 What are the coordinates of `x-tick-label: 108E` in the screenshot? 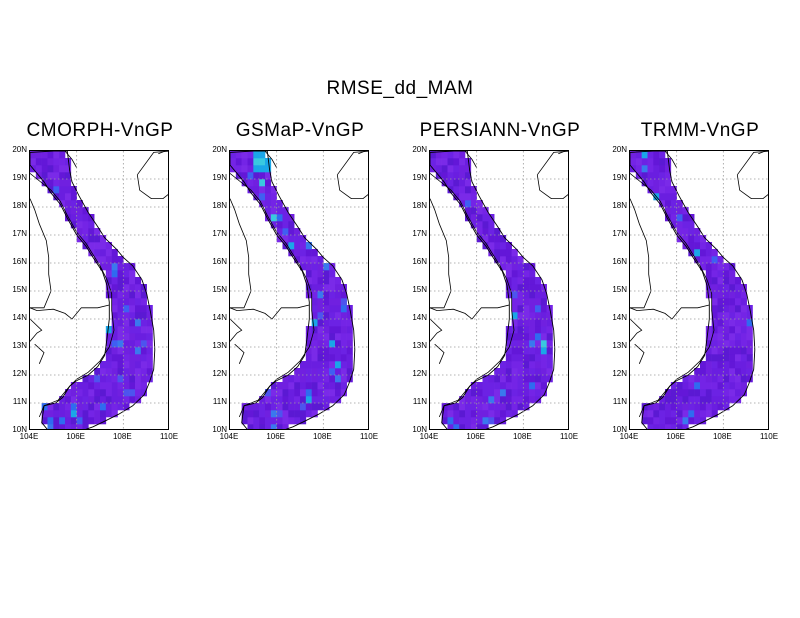 It's located at (522, 436).